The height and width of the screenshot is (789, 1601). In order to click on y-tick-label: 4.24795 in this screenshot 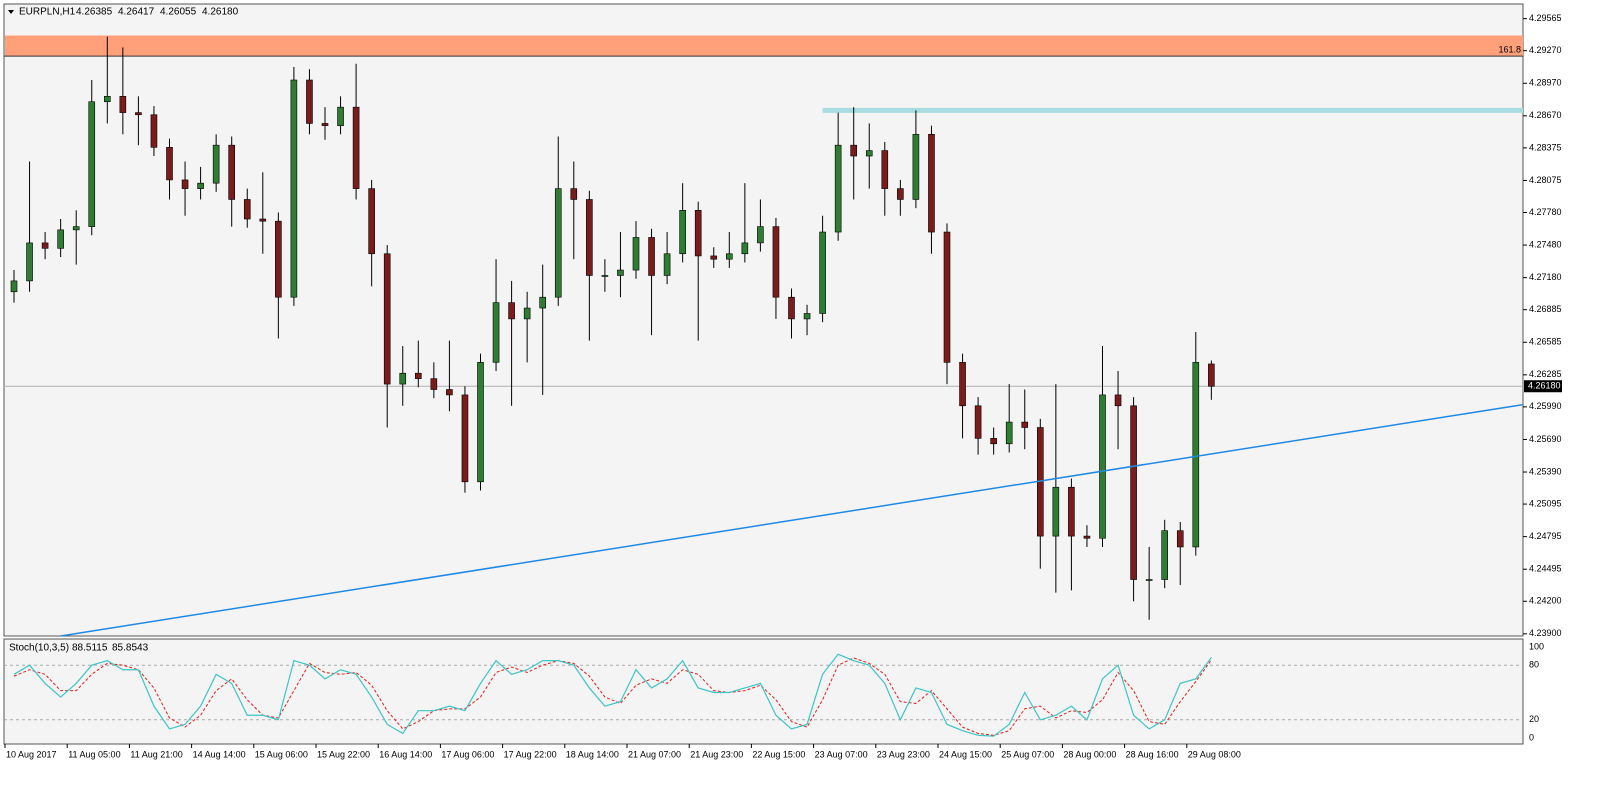, I will do `click(1545, 536)`.